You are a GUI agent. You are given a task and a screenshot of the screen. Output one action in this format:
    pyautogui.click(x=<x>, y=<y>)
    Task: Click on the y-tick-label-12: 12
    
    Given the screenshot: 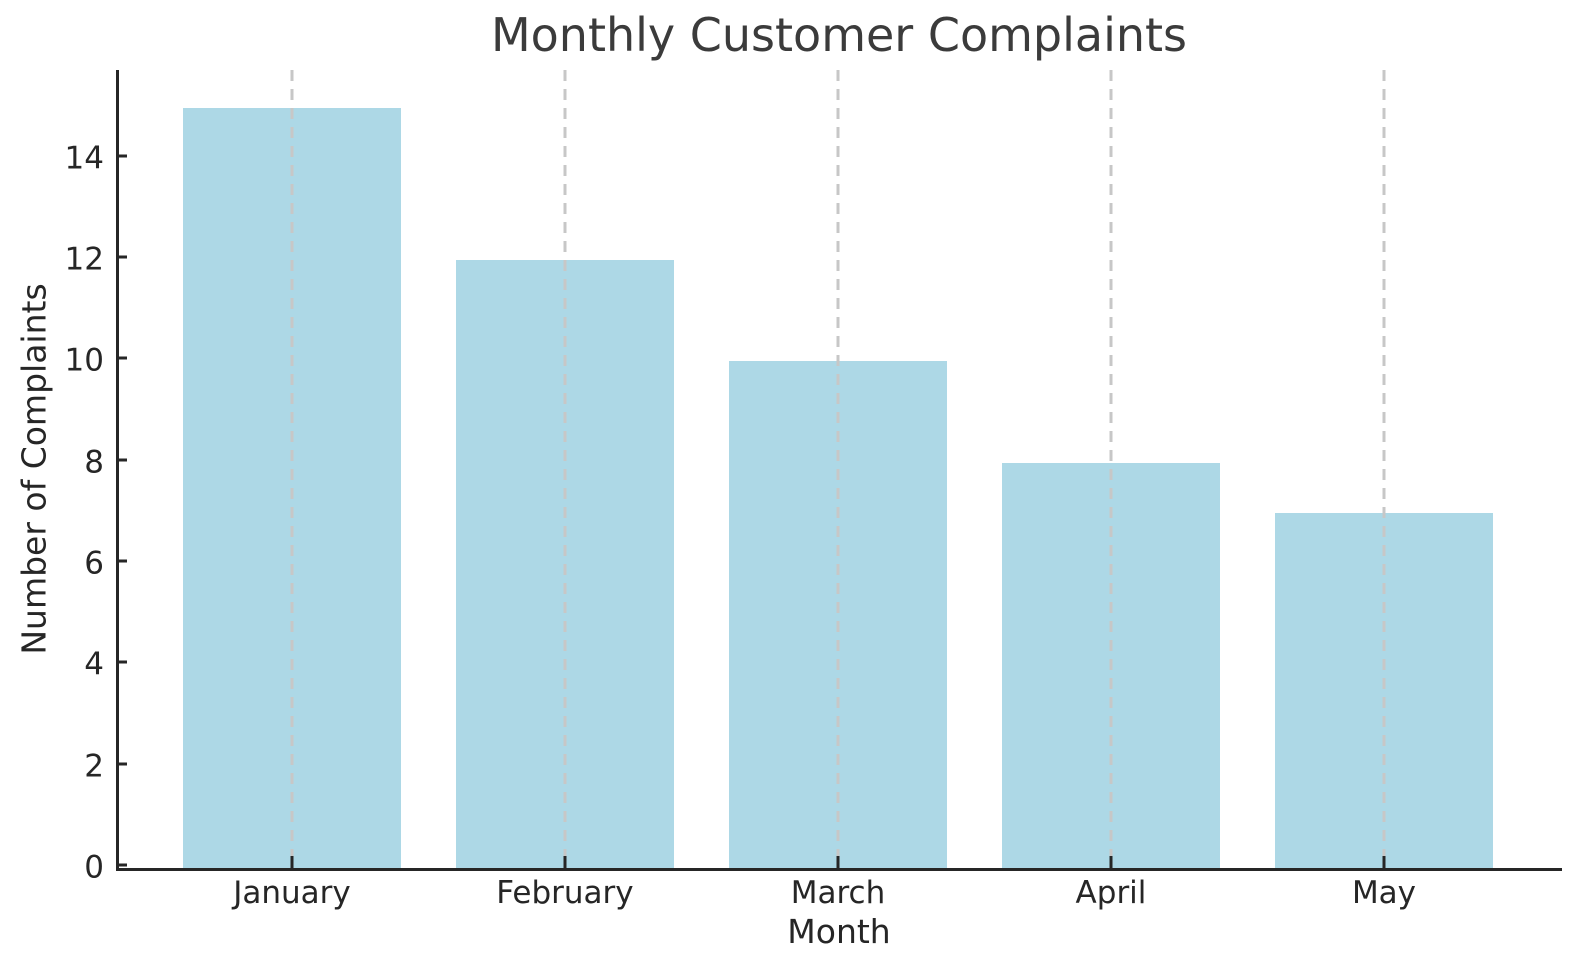 What is the action you would take?
    pyautogui.click(x=84, y=259)
    